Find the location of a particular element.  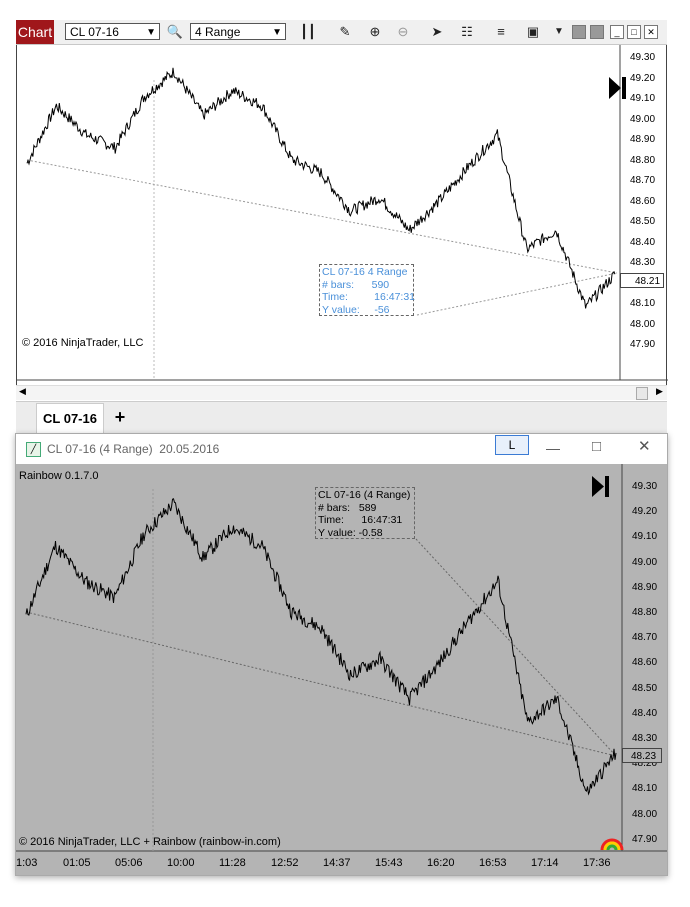

cursor-arrow-icon: ➤ is located at coordinates (437, 31).